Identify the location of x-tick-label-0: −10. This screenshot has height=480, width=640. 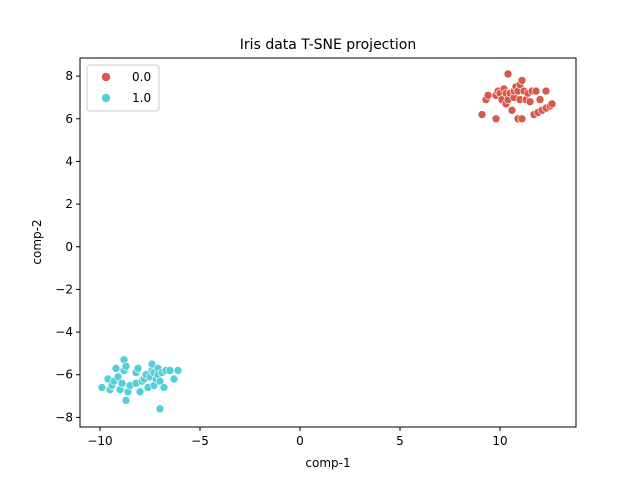
(99, 441).